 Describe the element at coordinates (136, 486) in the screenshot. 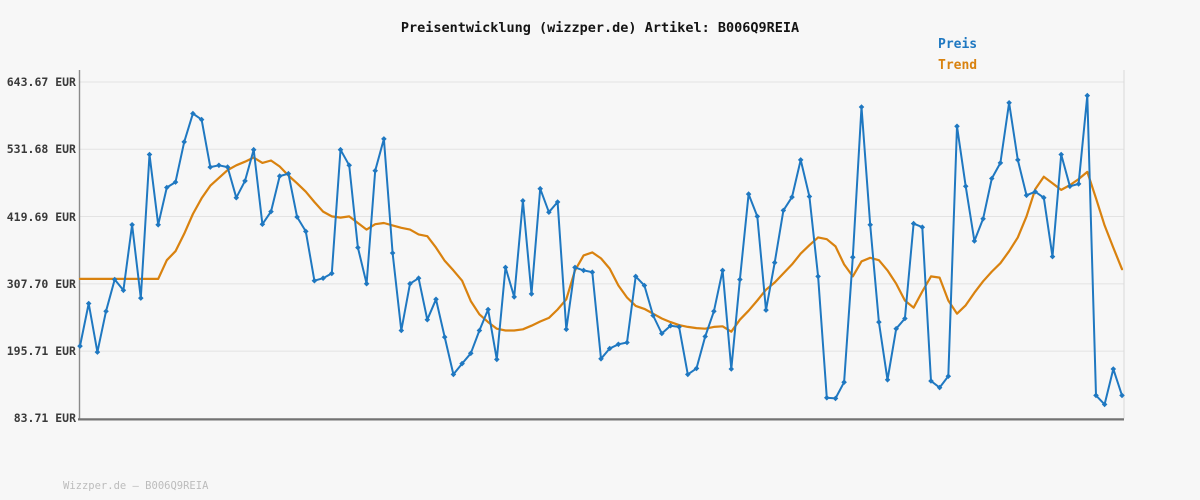

I see `watermark-text: Wizzper.de — B006Q9REIA` at that location.